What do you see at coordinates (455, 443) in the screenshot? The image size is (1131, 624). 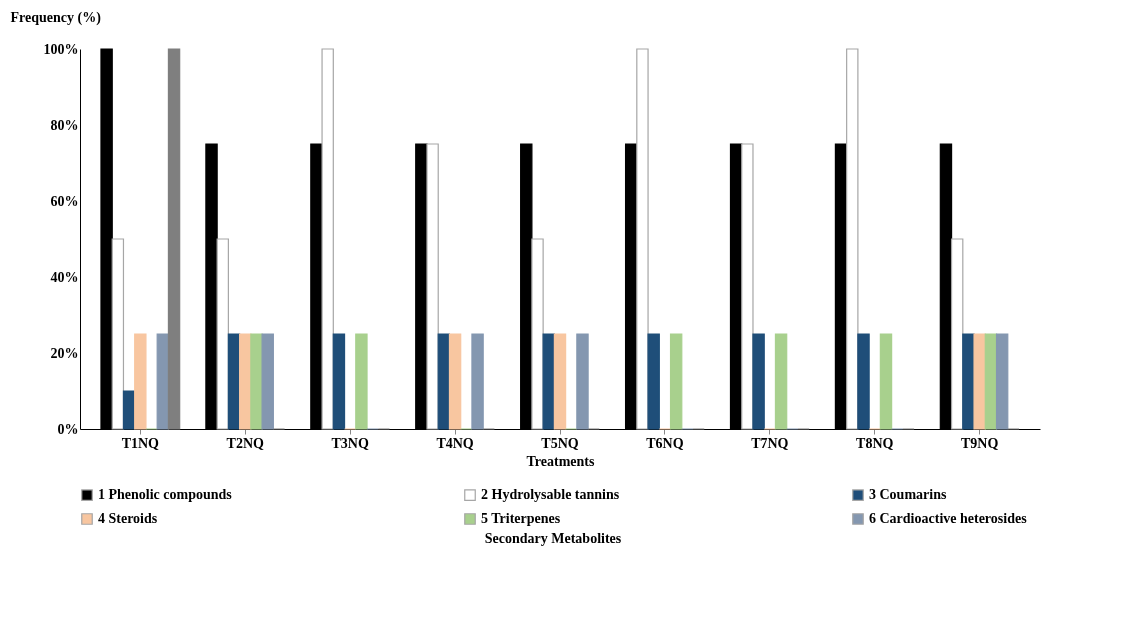 I see `x-tick-label: T4NQ` at bounding box center [455, 443].